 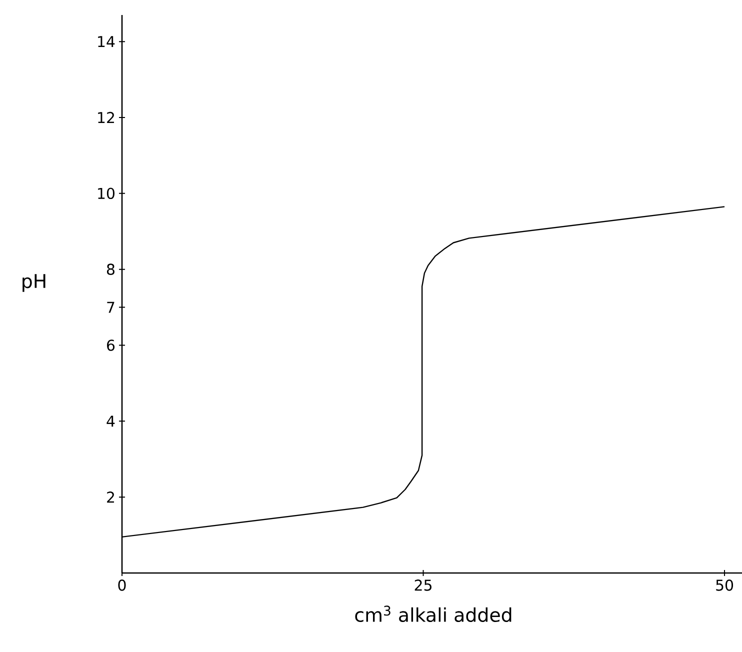 I want to click on x-tick-label: 0, so click(x=122, y=585).